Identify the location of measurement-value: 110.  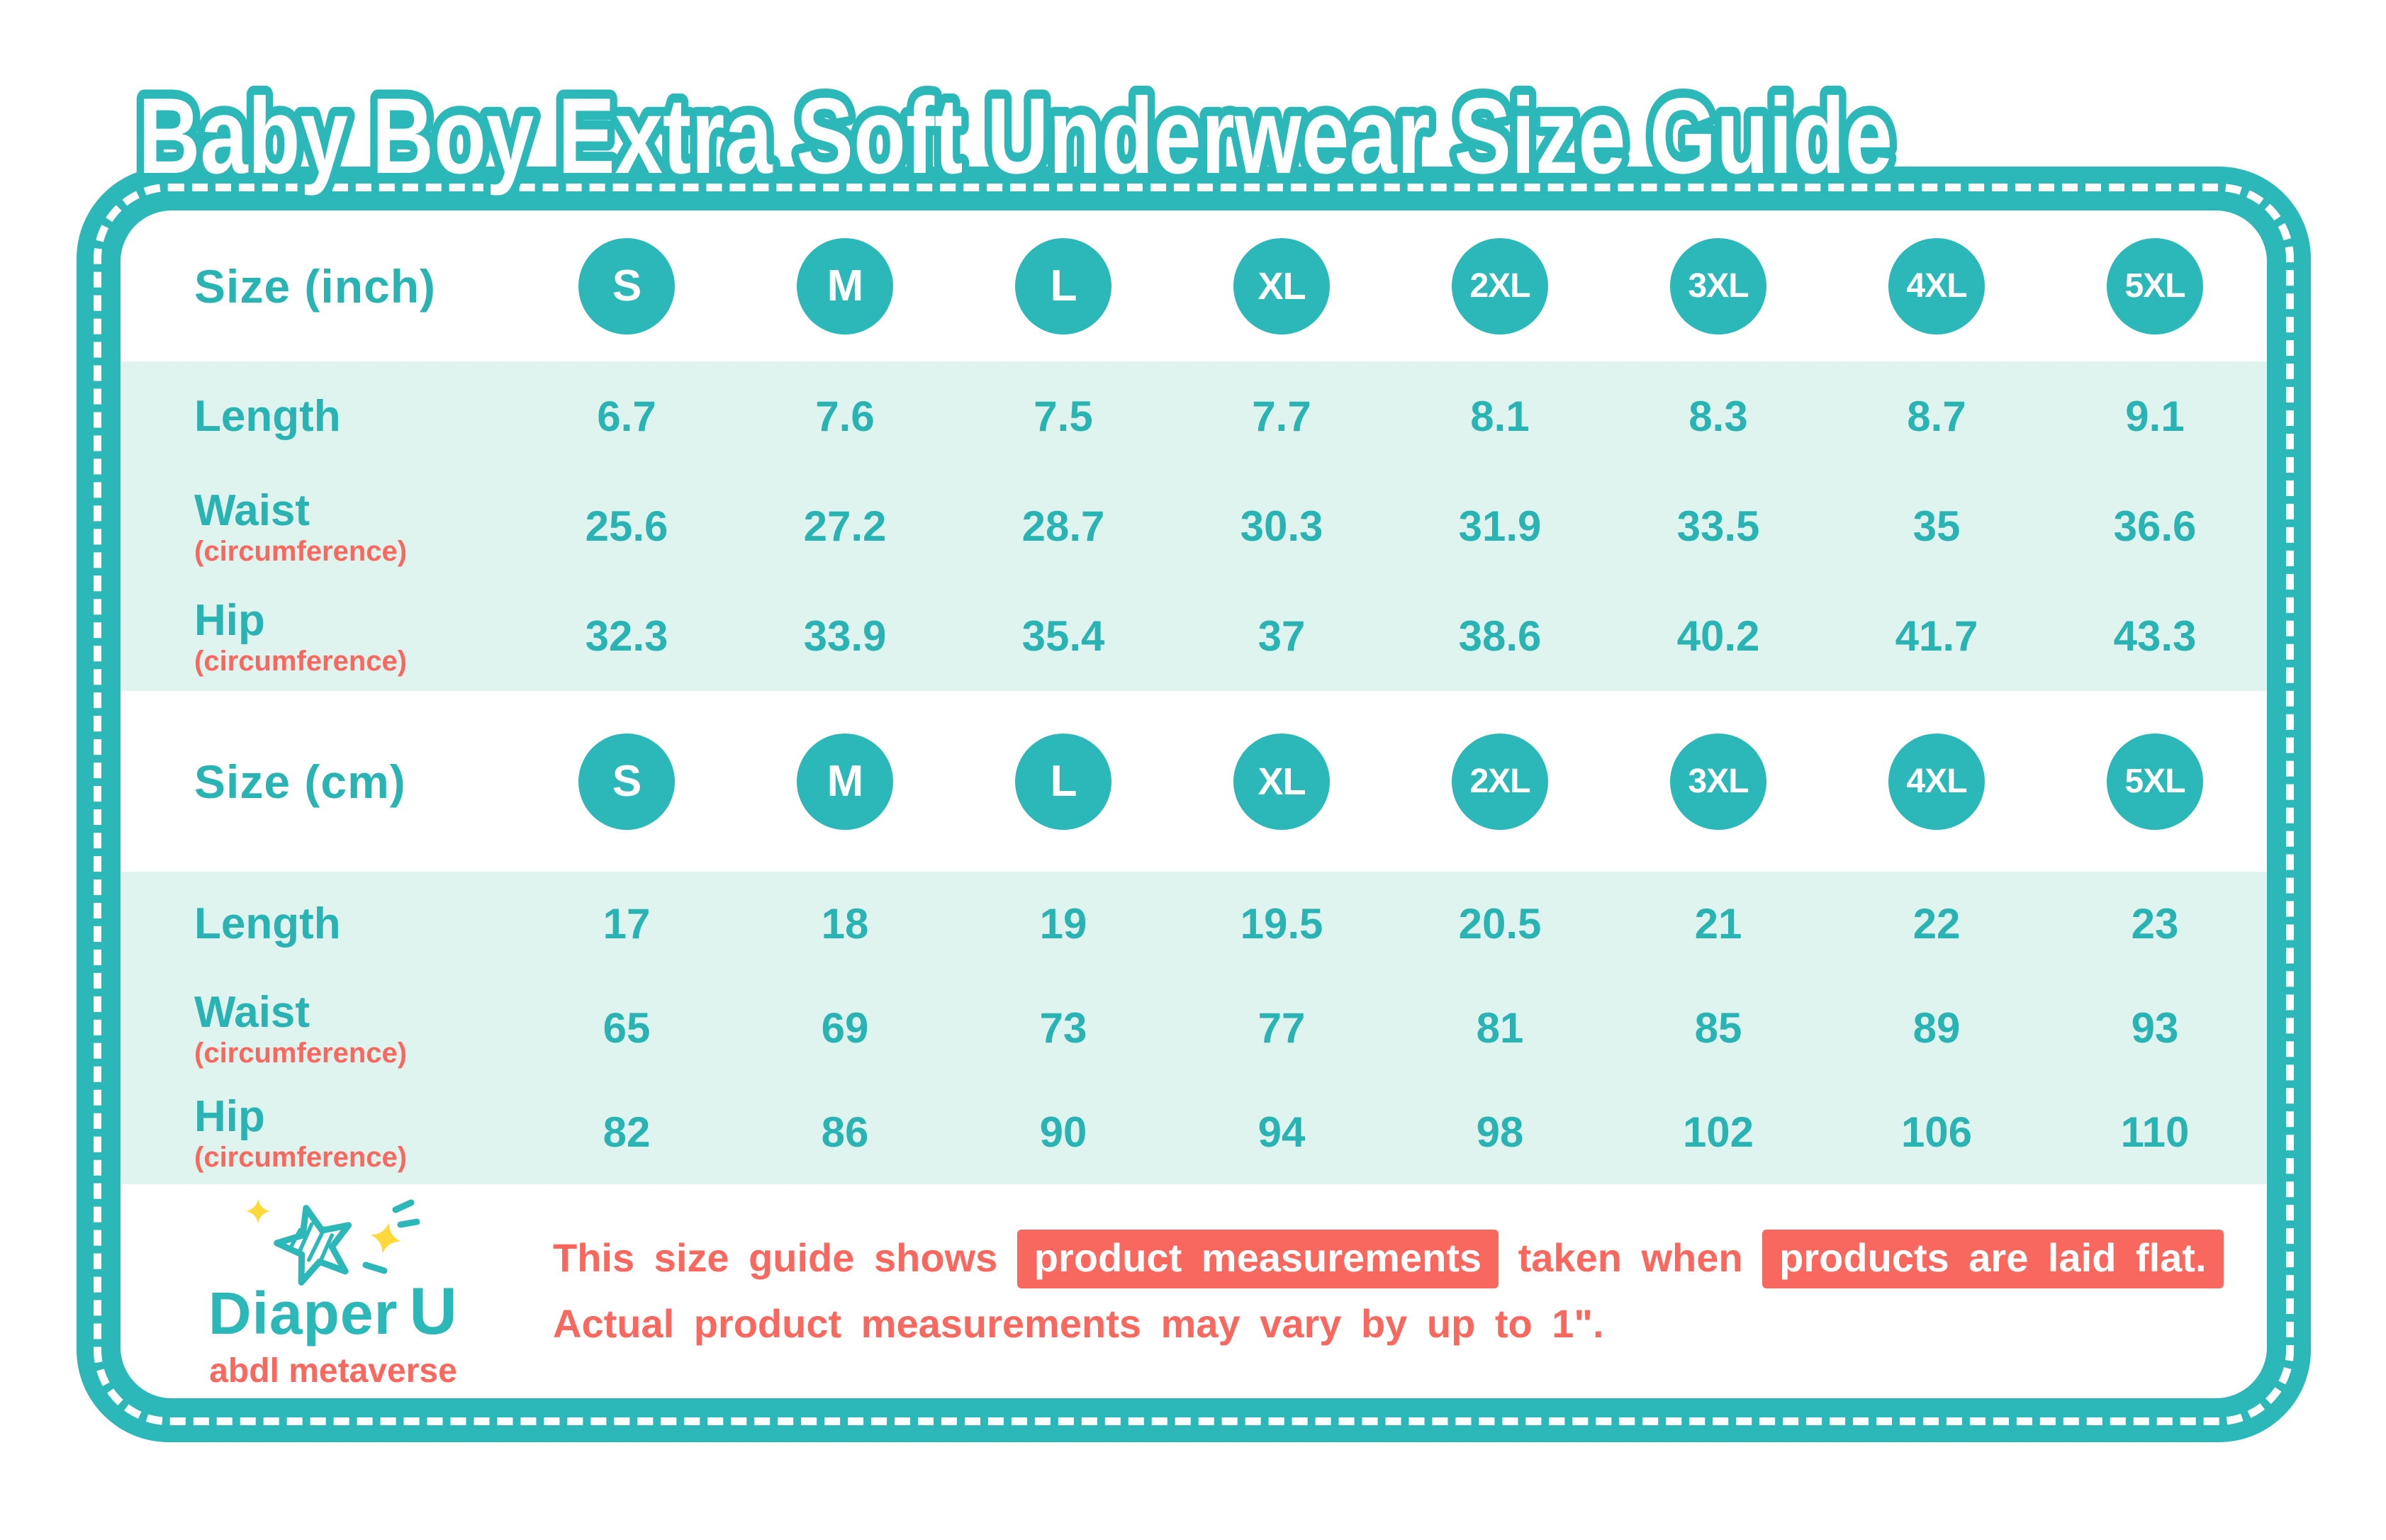
(2155, 1132).